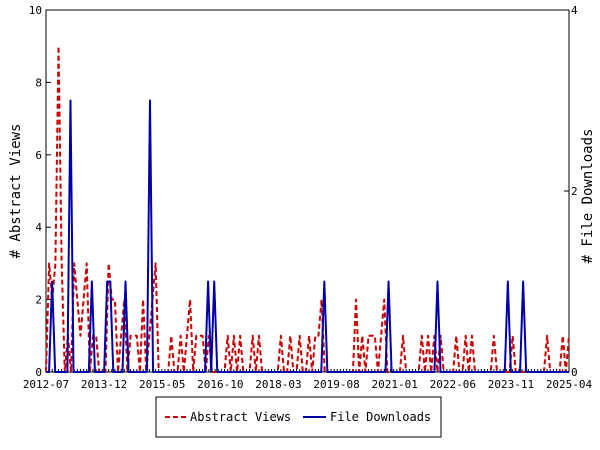  I want to click on legend: Abstract Views File Downloads, so click(298, 417).